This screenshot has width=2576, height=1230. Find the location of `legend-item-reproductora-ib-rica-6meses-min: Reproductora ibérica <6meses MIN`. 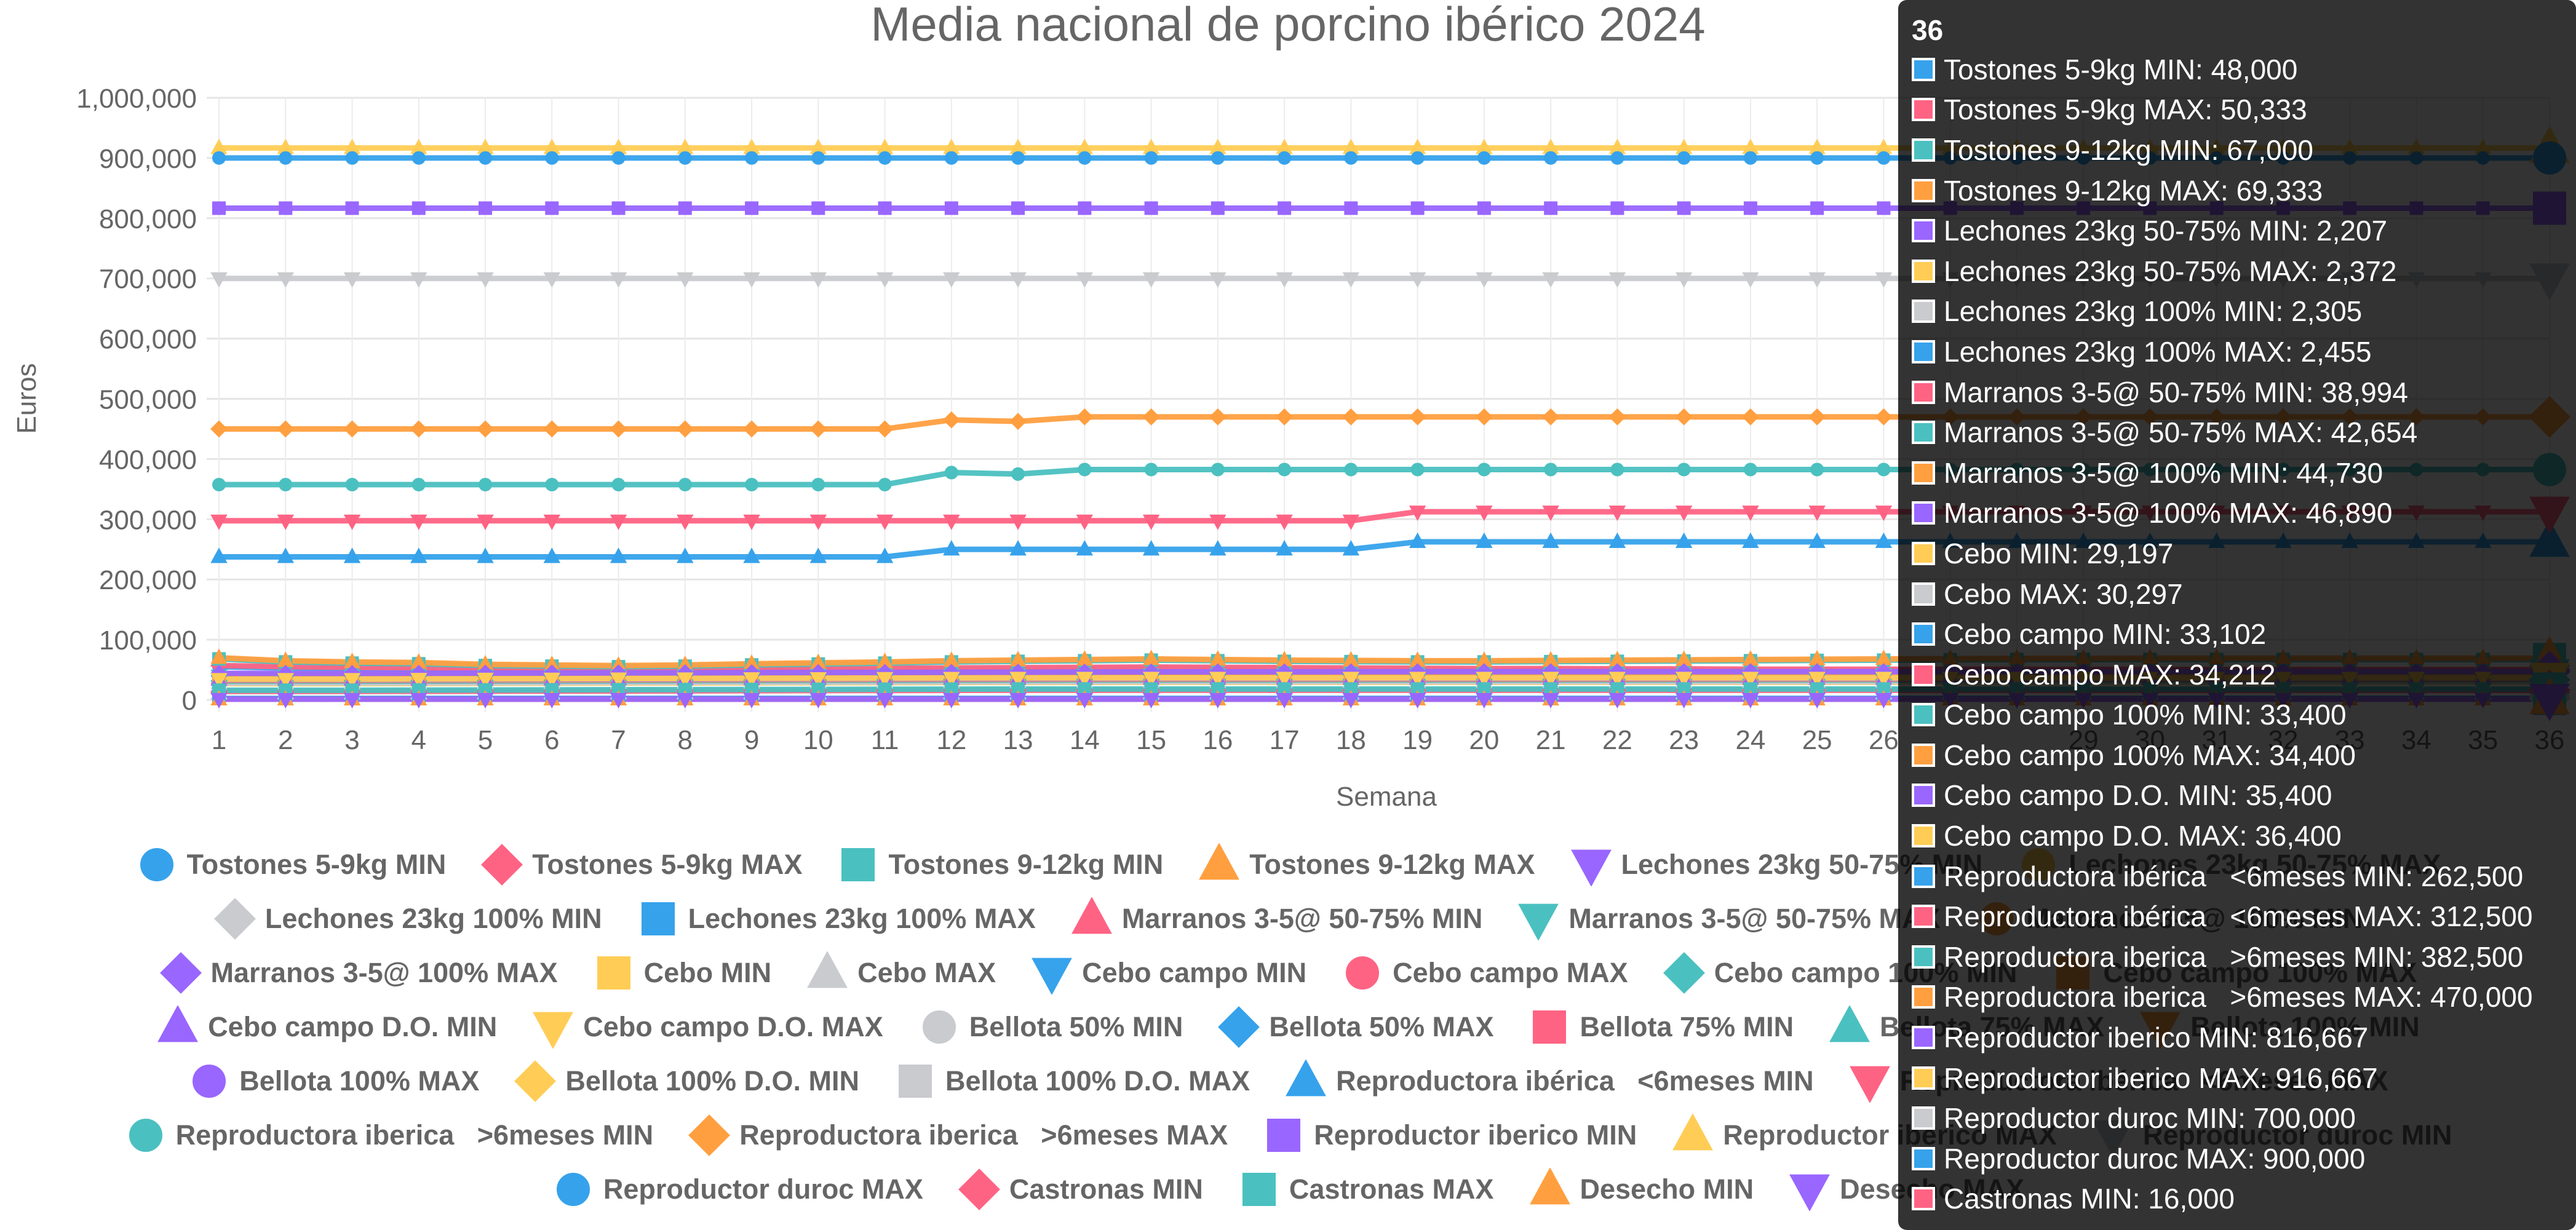

legend-item-reproductora-ib-rica-6meses-min: Reproductora ibérica <6meses MIN is located at coordinates (1549, 1081).